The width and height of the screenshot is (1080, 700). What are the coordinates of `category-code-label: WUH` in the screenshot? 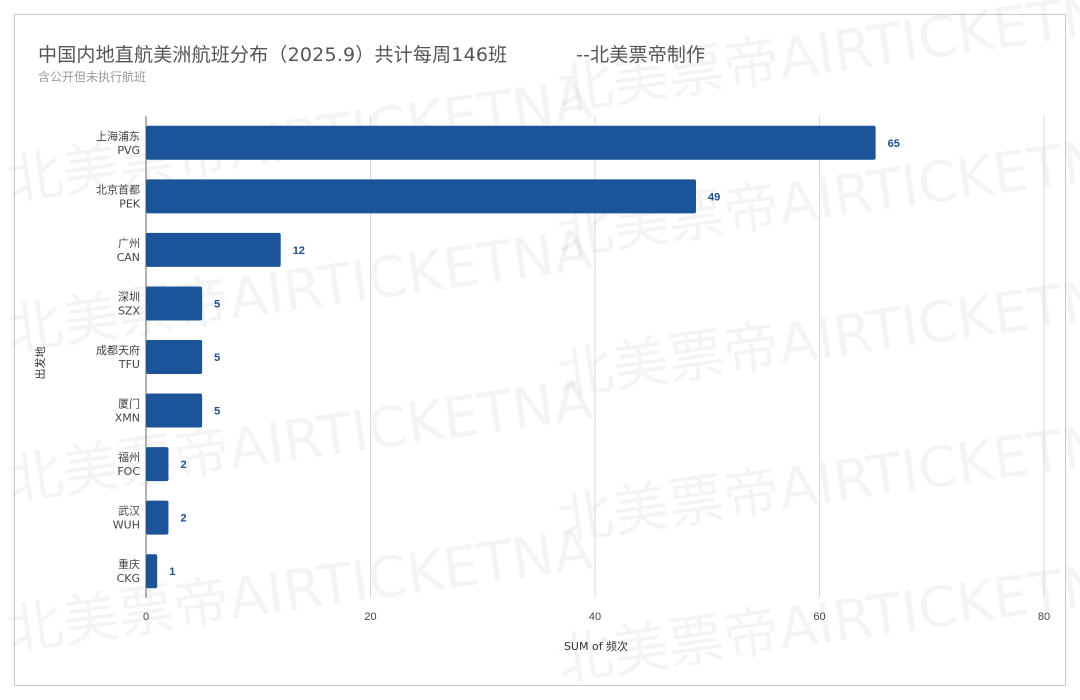 It's located at (126, 525).